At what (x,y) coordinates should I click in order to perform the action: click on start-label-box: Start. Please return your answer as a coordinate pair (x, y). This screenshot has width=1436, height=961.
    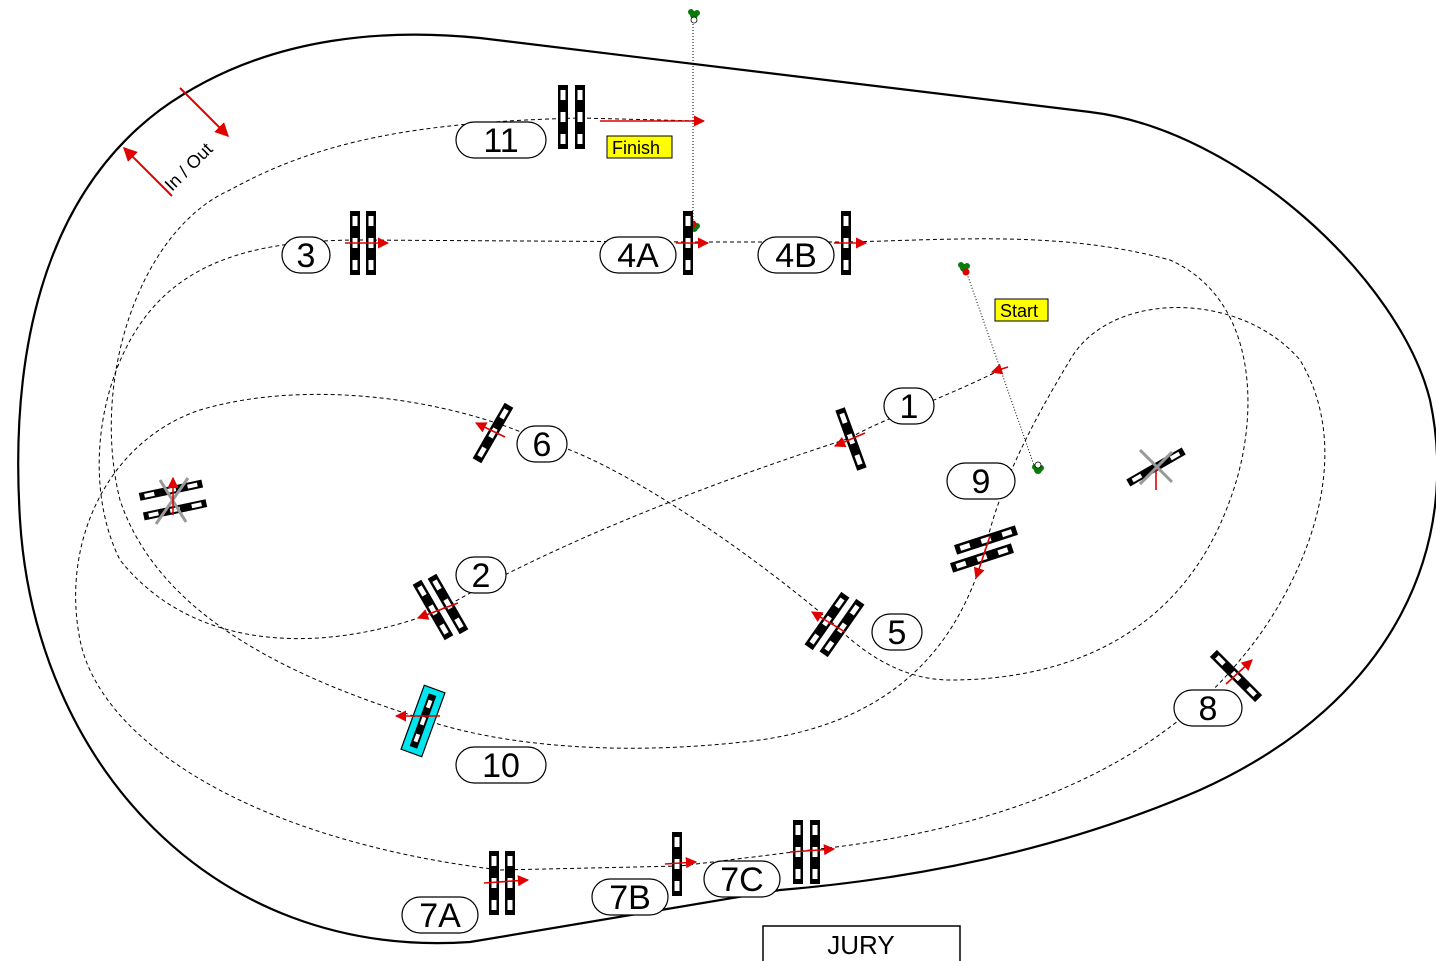
    Looking at the image, I should click on (1021, 310).